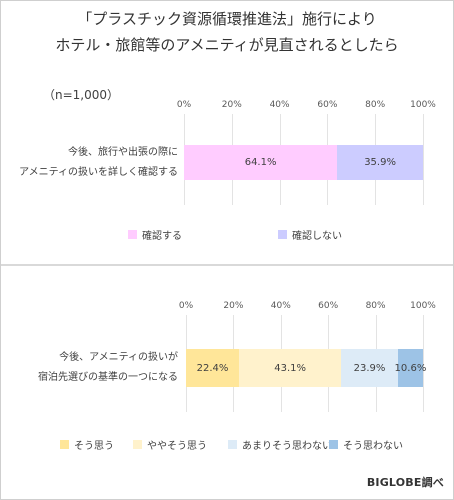  I want to click on legend-label: 確認しない, so click(317, 236).